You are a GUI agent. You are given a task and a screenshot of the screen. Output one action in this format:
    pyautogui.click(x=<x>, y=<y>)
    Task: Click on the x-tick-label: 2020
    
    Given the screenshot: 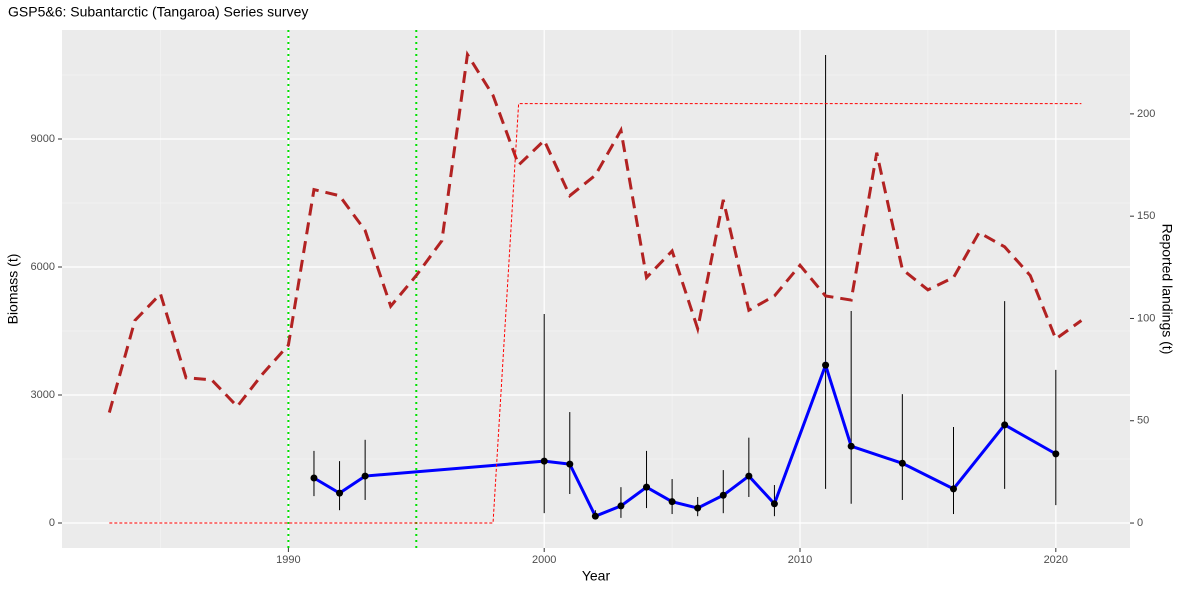 What is the action you would take?
    pyautogui.click(x=1056, y=560)
    